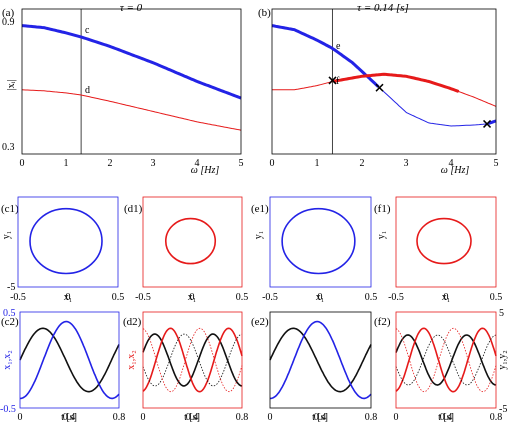  I want to click on xtick-a-4: 4, so click(197, 163).